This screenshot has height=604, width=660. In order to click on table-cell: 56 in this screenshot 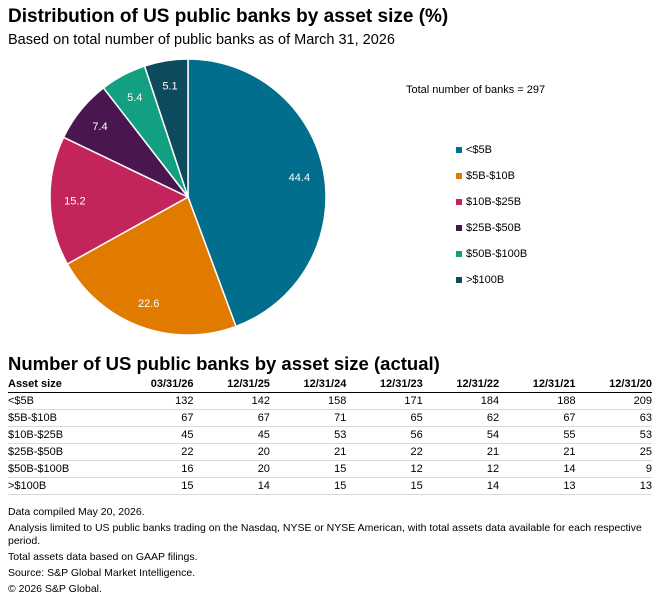, I will do `click(384, 435)`.